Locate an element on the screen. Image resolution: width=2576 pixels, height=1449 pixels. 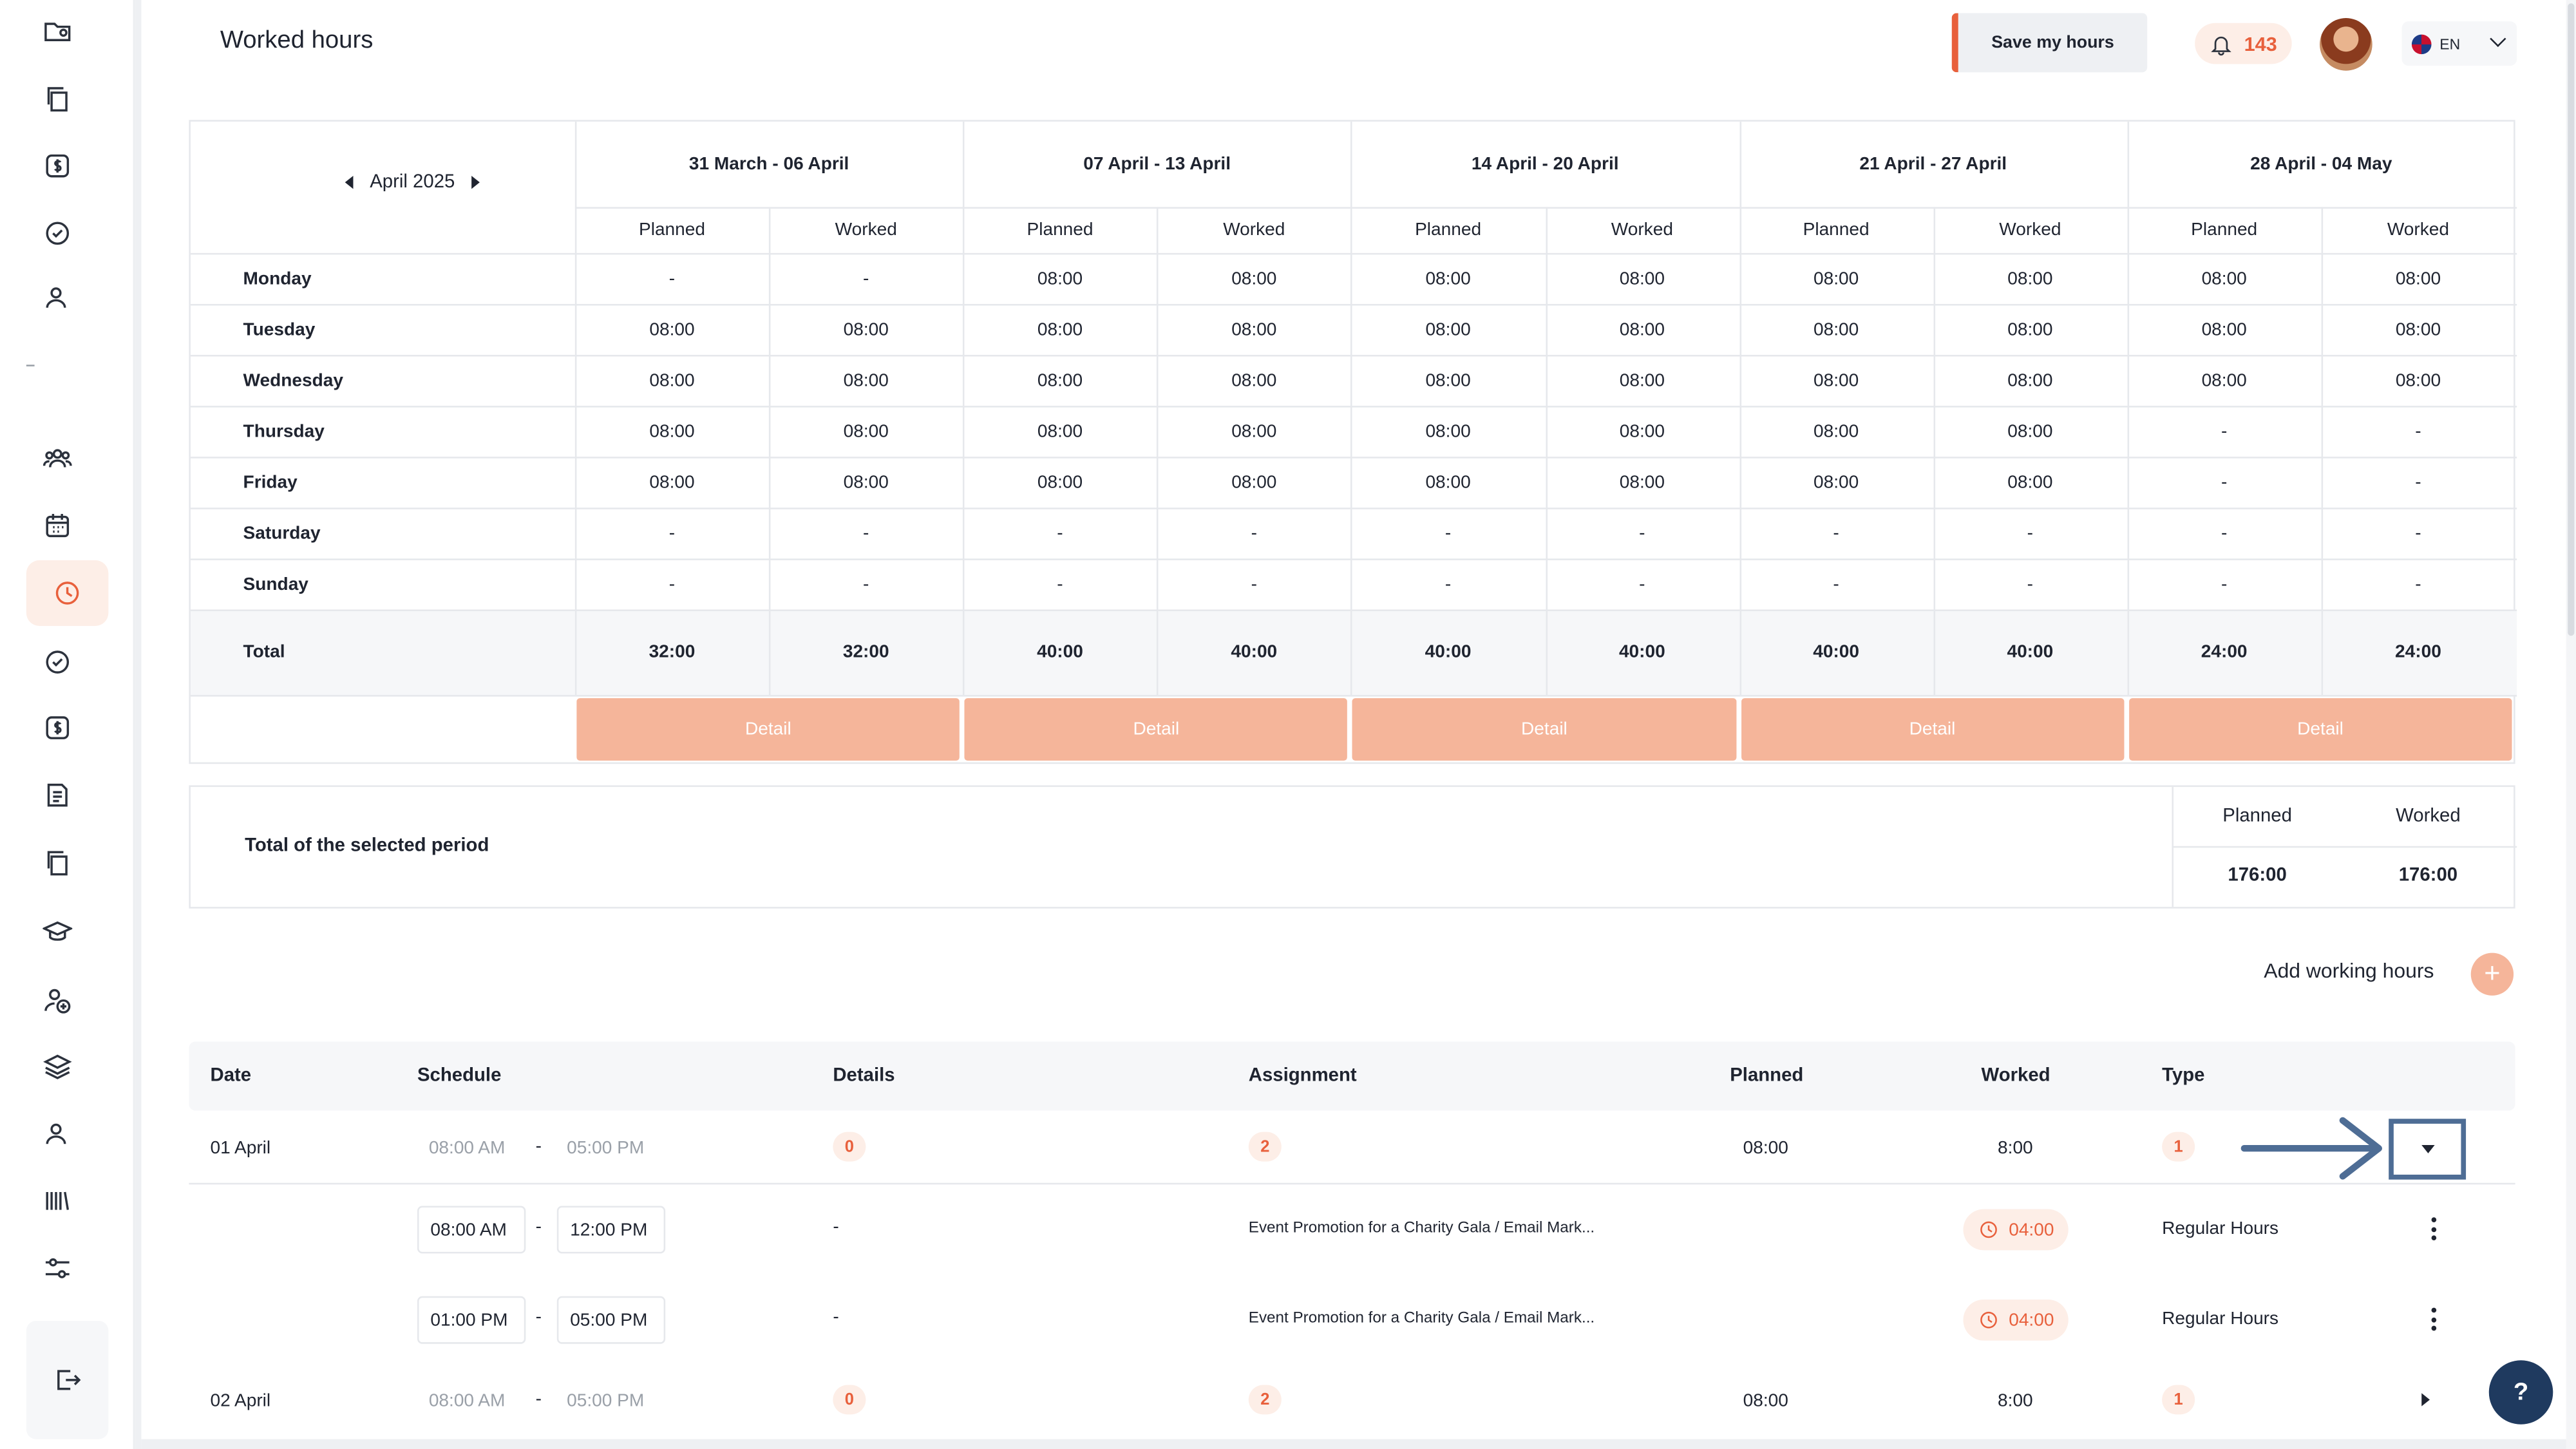
user-add-icon is located at coordinates (58, 1001).